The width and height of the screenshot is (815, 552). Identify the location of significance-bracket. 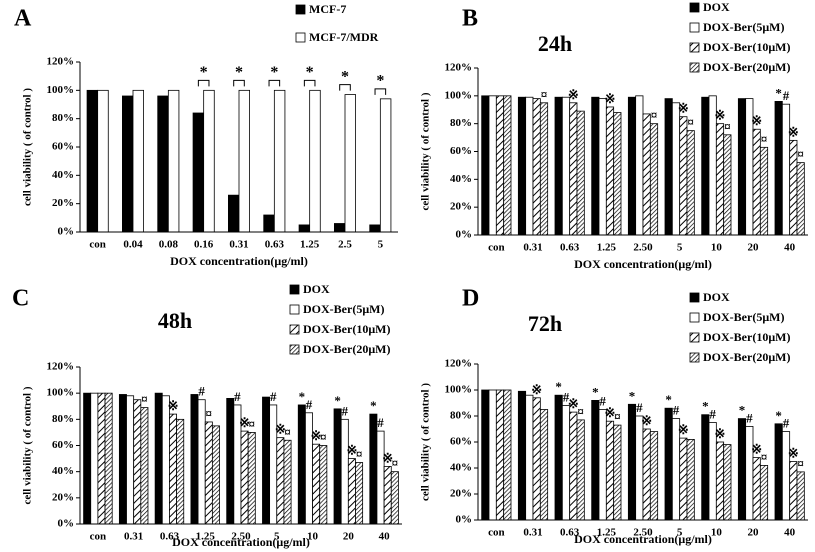
(203, 83).